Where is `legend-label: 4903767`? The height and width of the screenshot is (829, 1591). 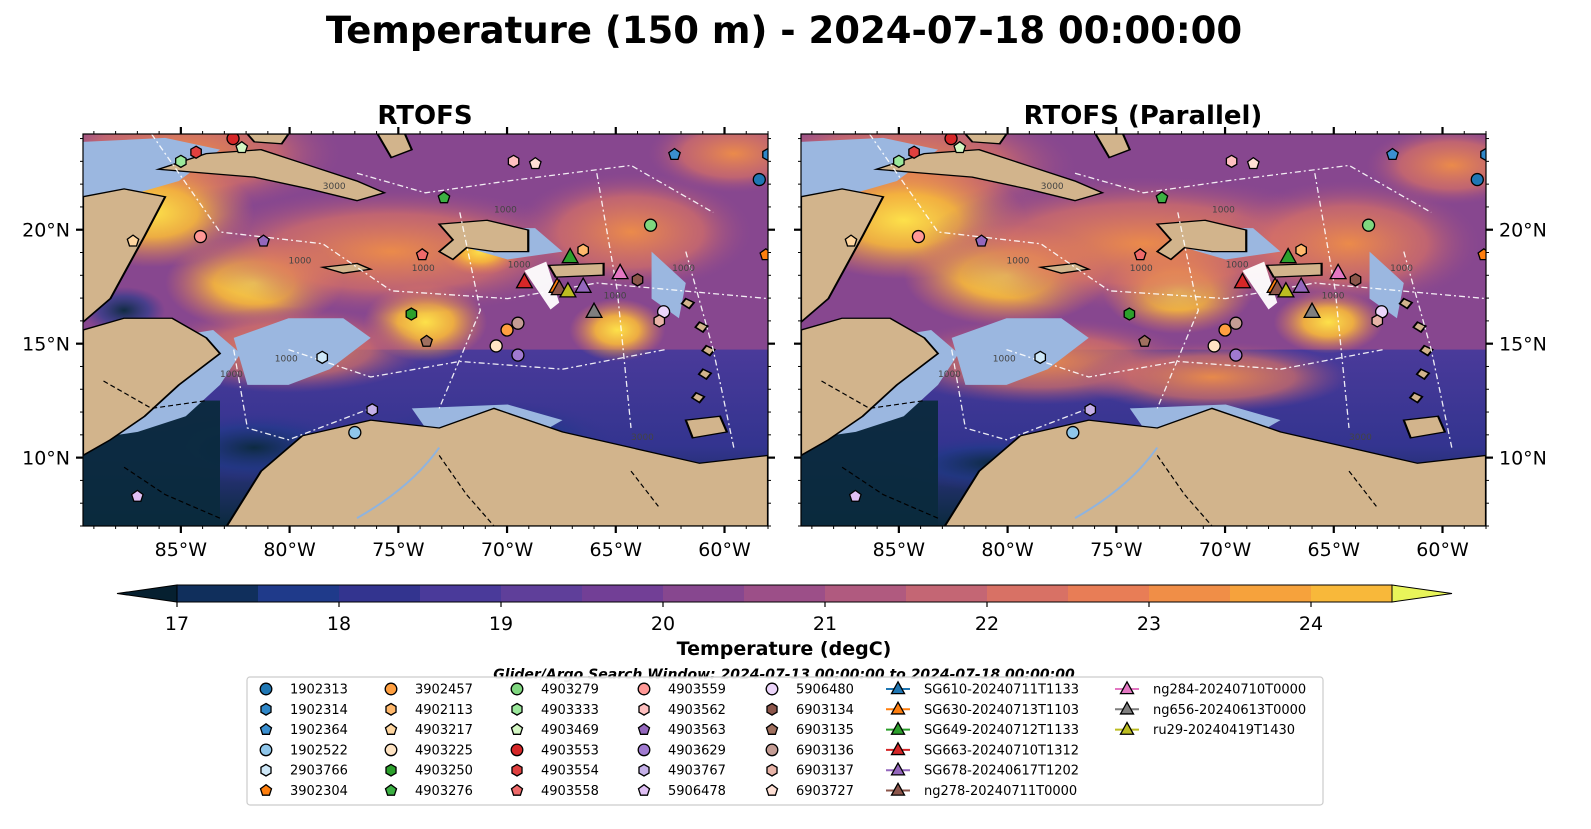
legend-label: 4903767 is located at coordinates (697, 771).